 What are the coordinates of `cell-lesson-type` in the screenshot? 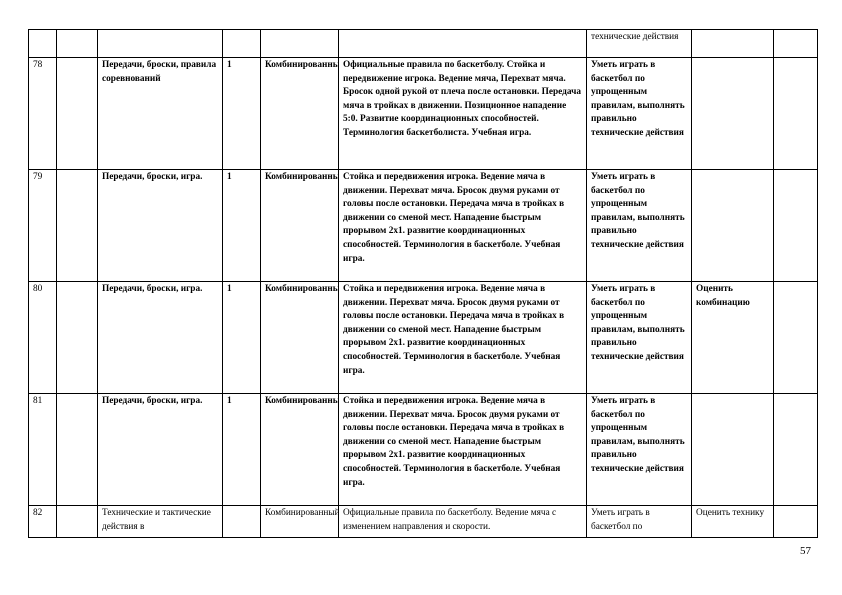 It's located at (299, 43).